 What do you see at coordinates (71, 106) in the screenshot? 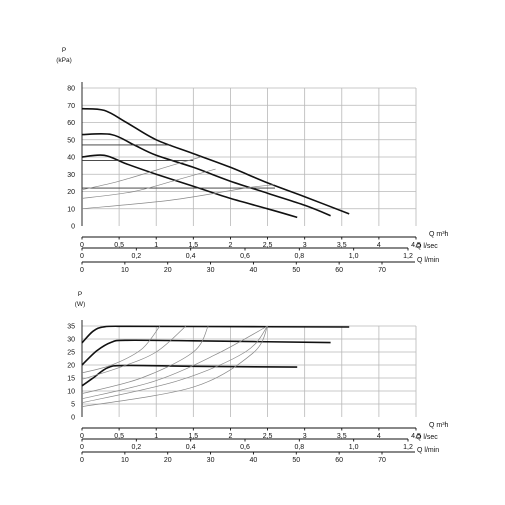
I see `y-tick-label: 70` at bounding box center [71, 106].